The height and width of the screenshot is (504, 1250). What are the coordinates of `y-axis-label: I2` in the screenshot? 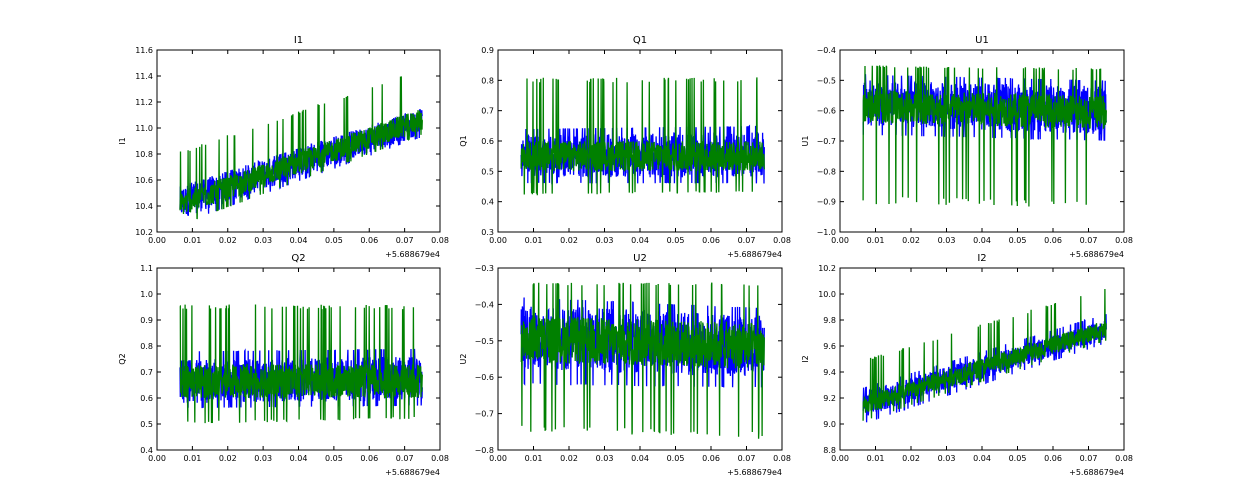 It's located at (805, 358).